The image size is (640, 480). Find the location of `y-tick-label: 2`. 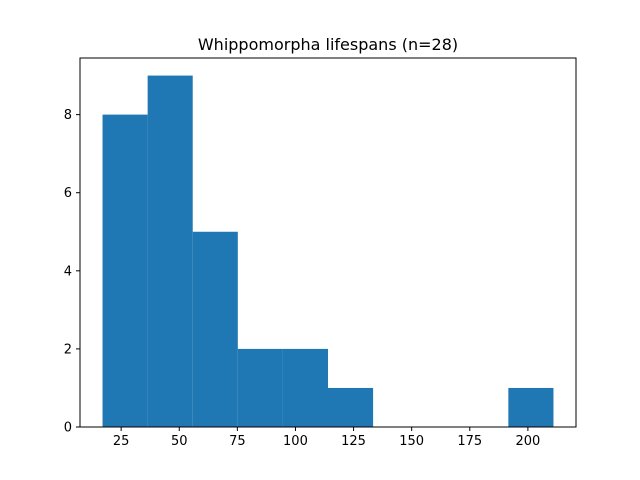

y-tick-label: 2 is located at coordinates (68, 349).